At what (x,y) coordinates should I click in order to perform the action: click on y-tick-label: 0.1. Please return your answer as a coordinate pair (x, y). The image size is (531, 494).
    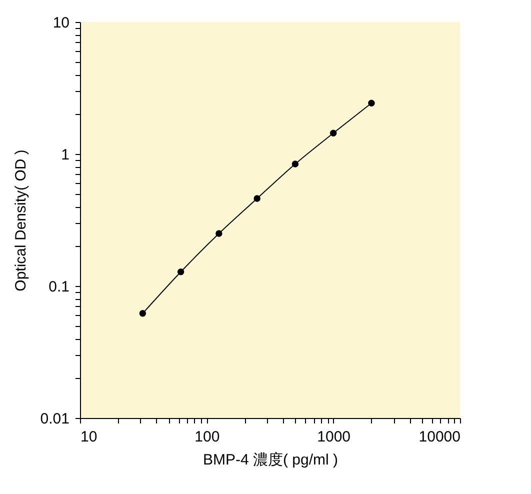
    Looking at the image, I should click on (59, 287).